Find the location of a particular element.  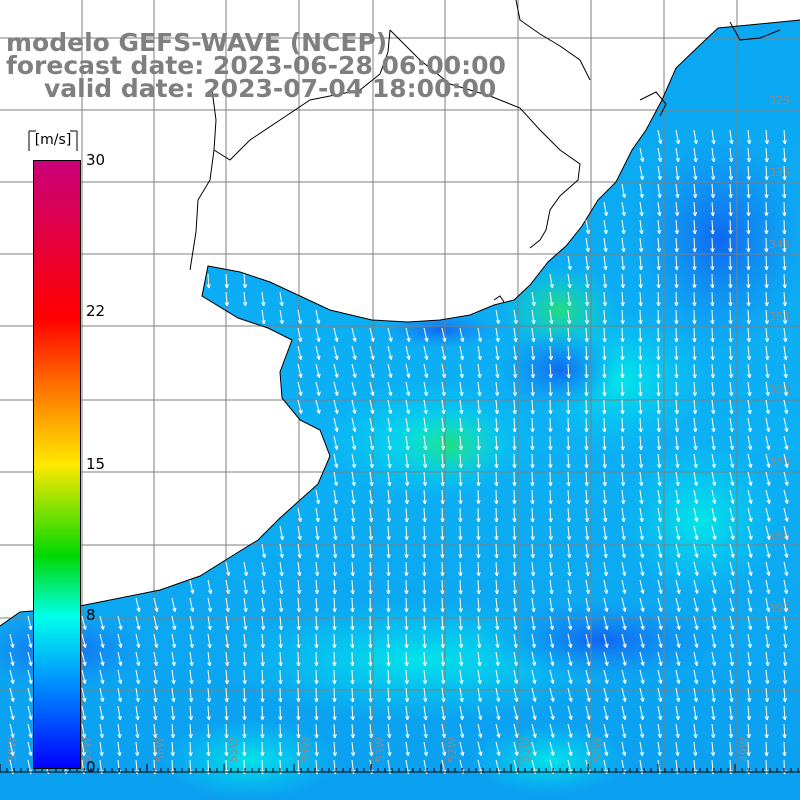

colorbar-unit-box: [m/s] is located at coordinates (53, 141).